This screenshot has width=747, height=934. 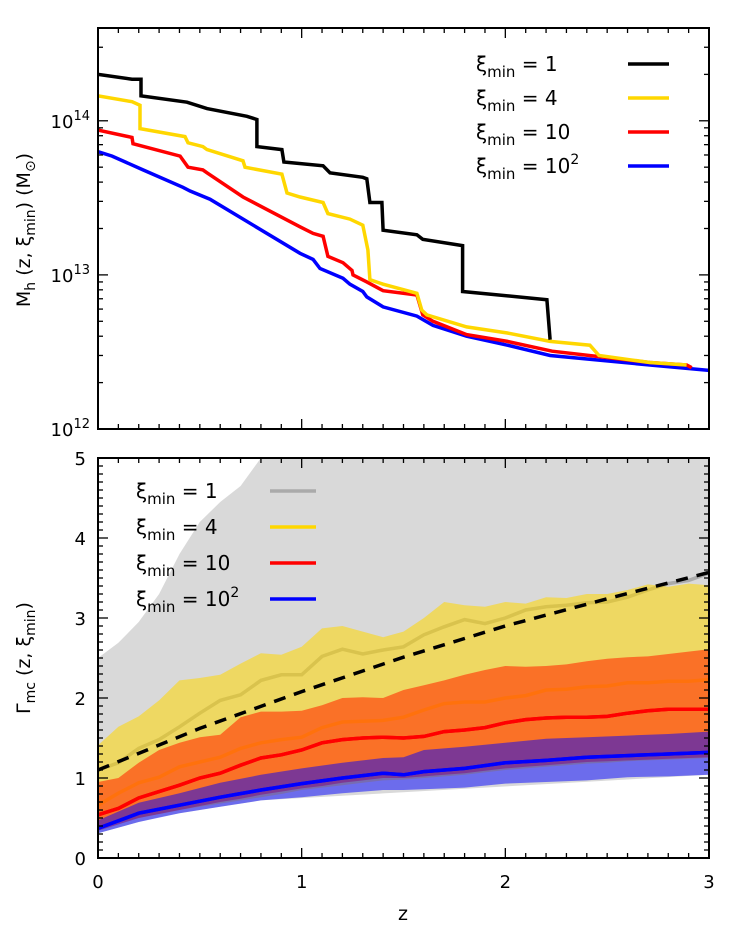 I want to click on top-legend-entry-label: ξmin = 1, so click(x=517, y=66).